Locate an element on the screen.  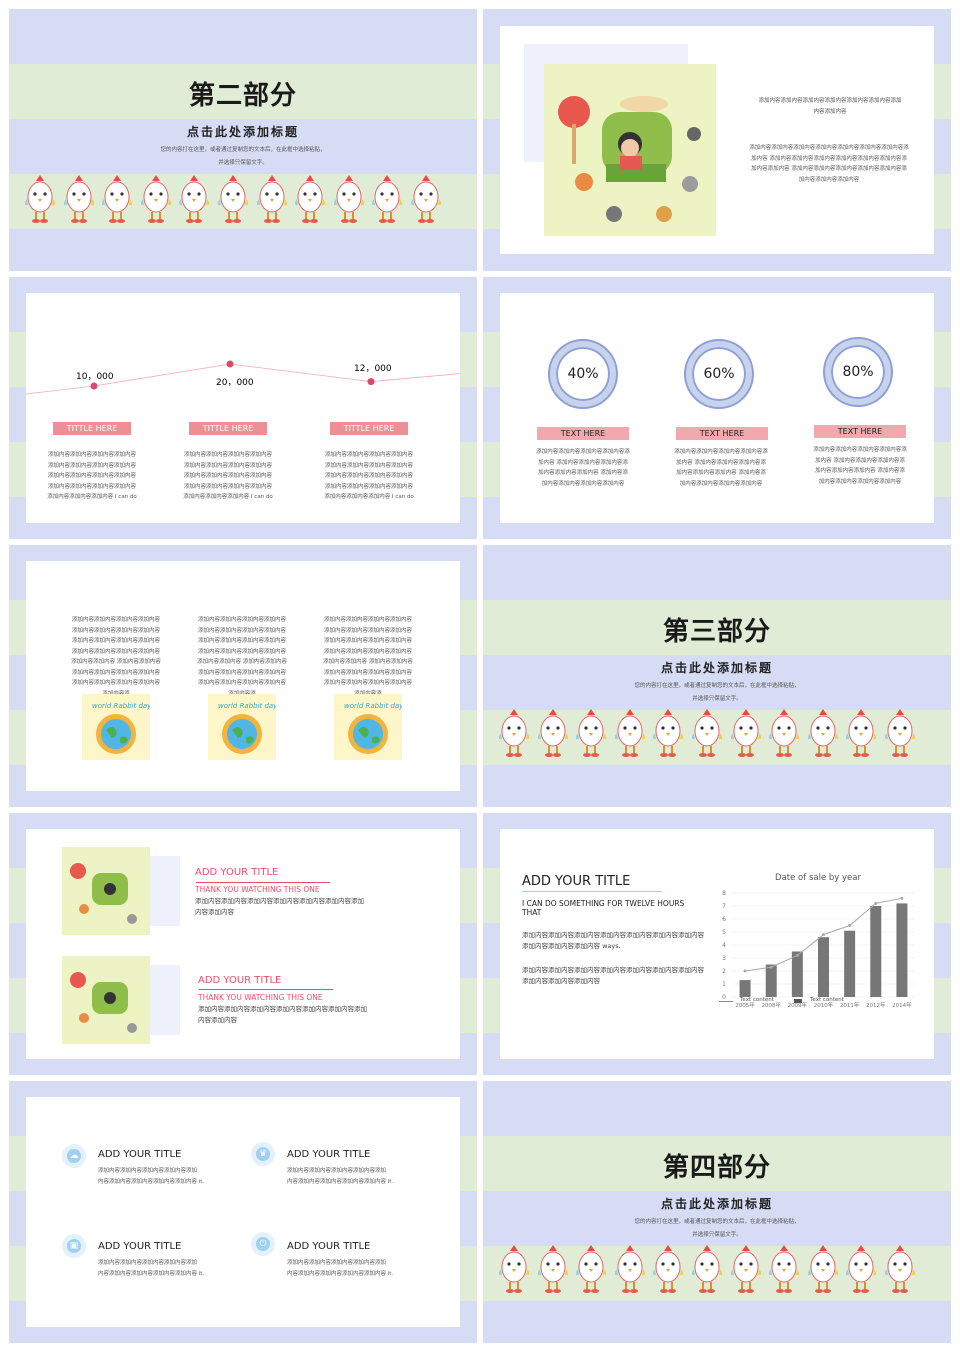
percent-value: 40% is located at coordinates (583, 374).